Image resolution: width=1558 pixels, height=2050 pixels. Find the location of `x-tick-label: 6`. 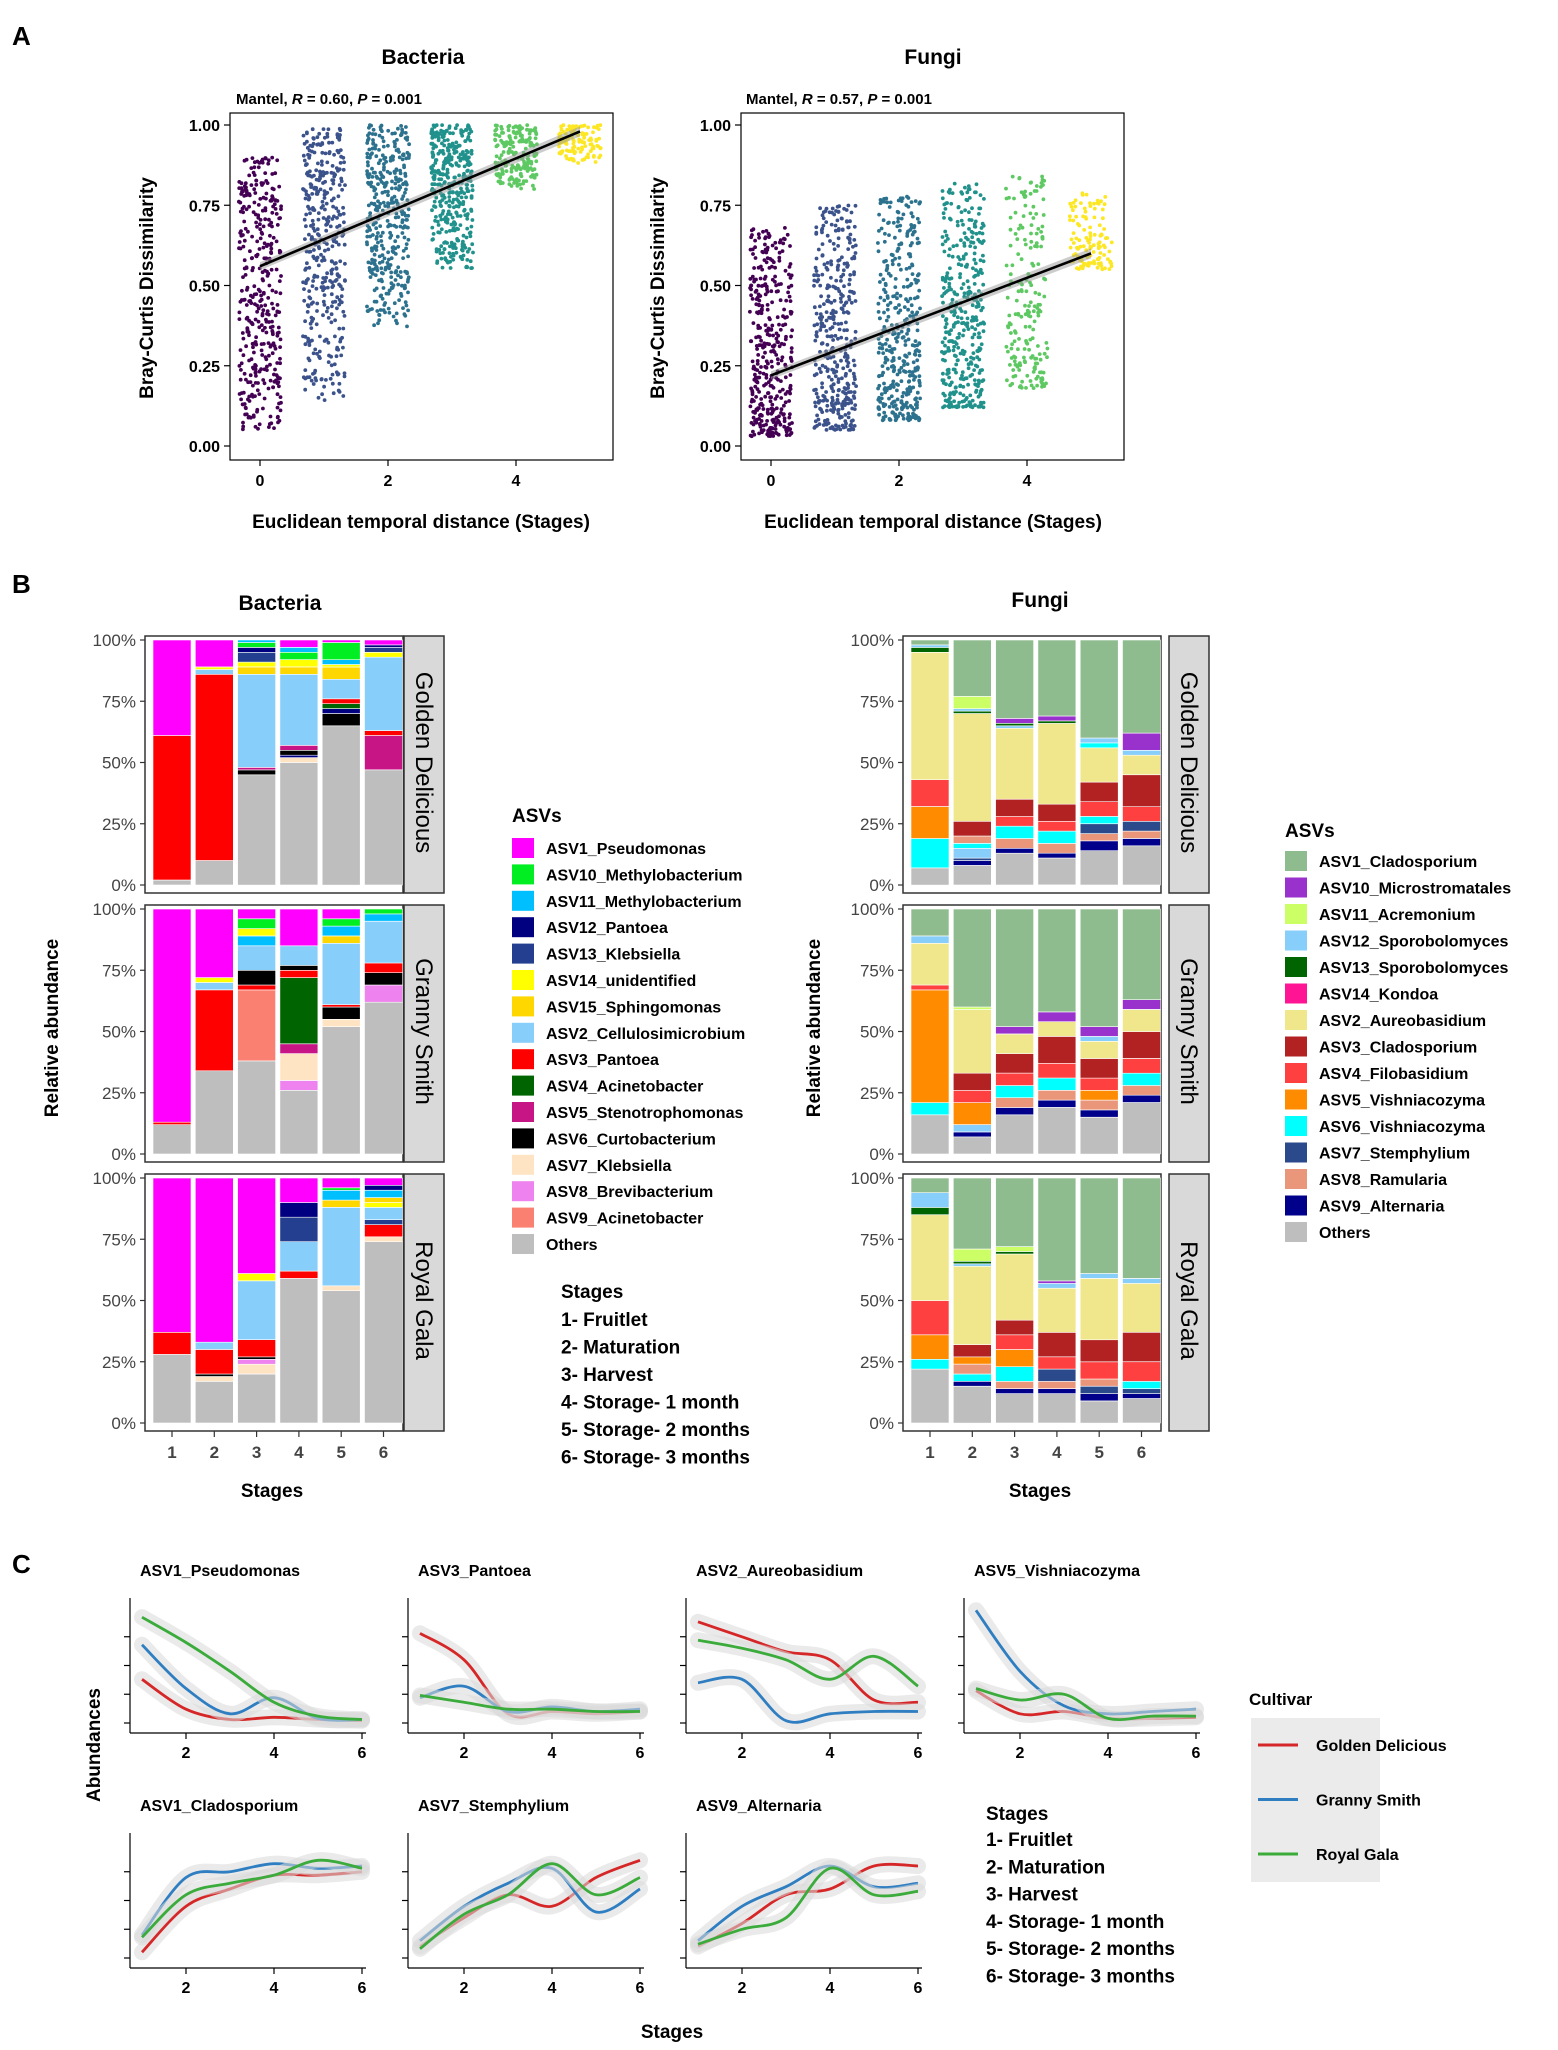

x-tick-label: 6 is located at coordinates (640, 1753).